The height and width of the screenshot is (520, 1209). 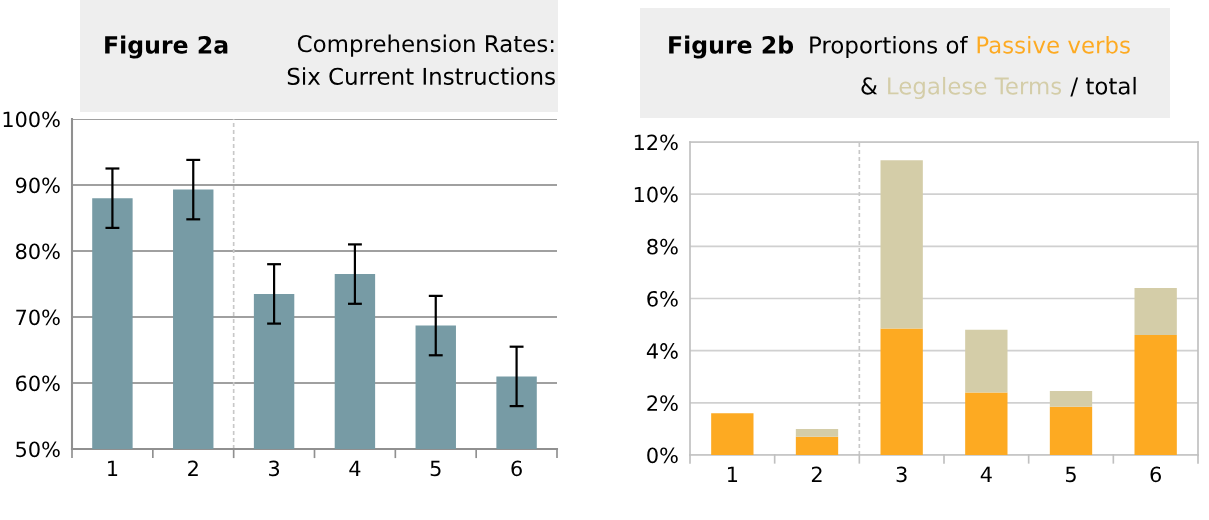 I want to click on y-tick-label: 60%, so click(x=38, y=383).